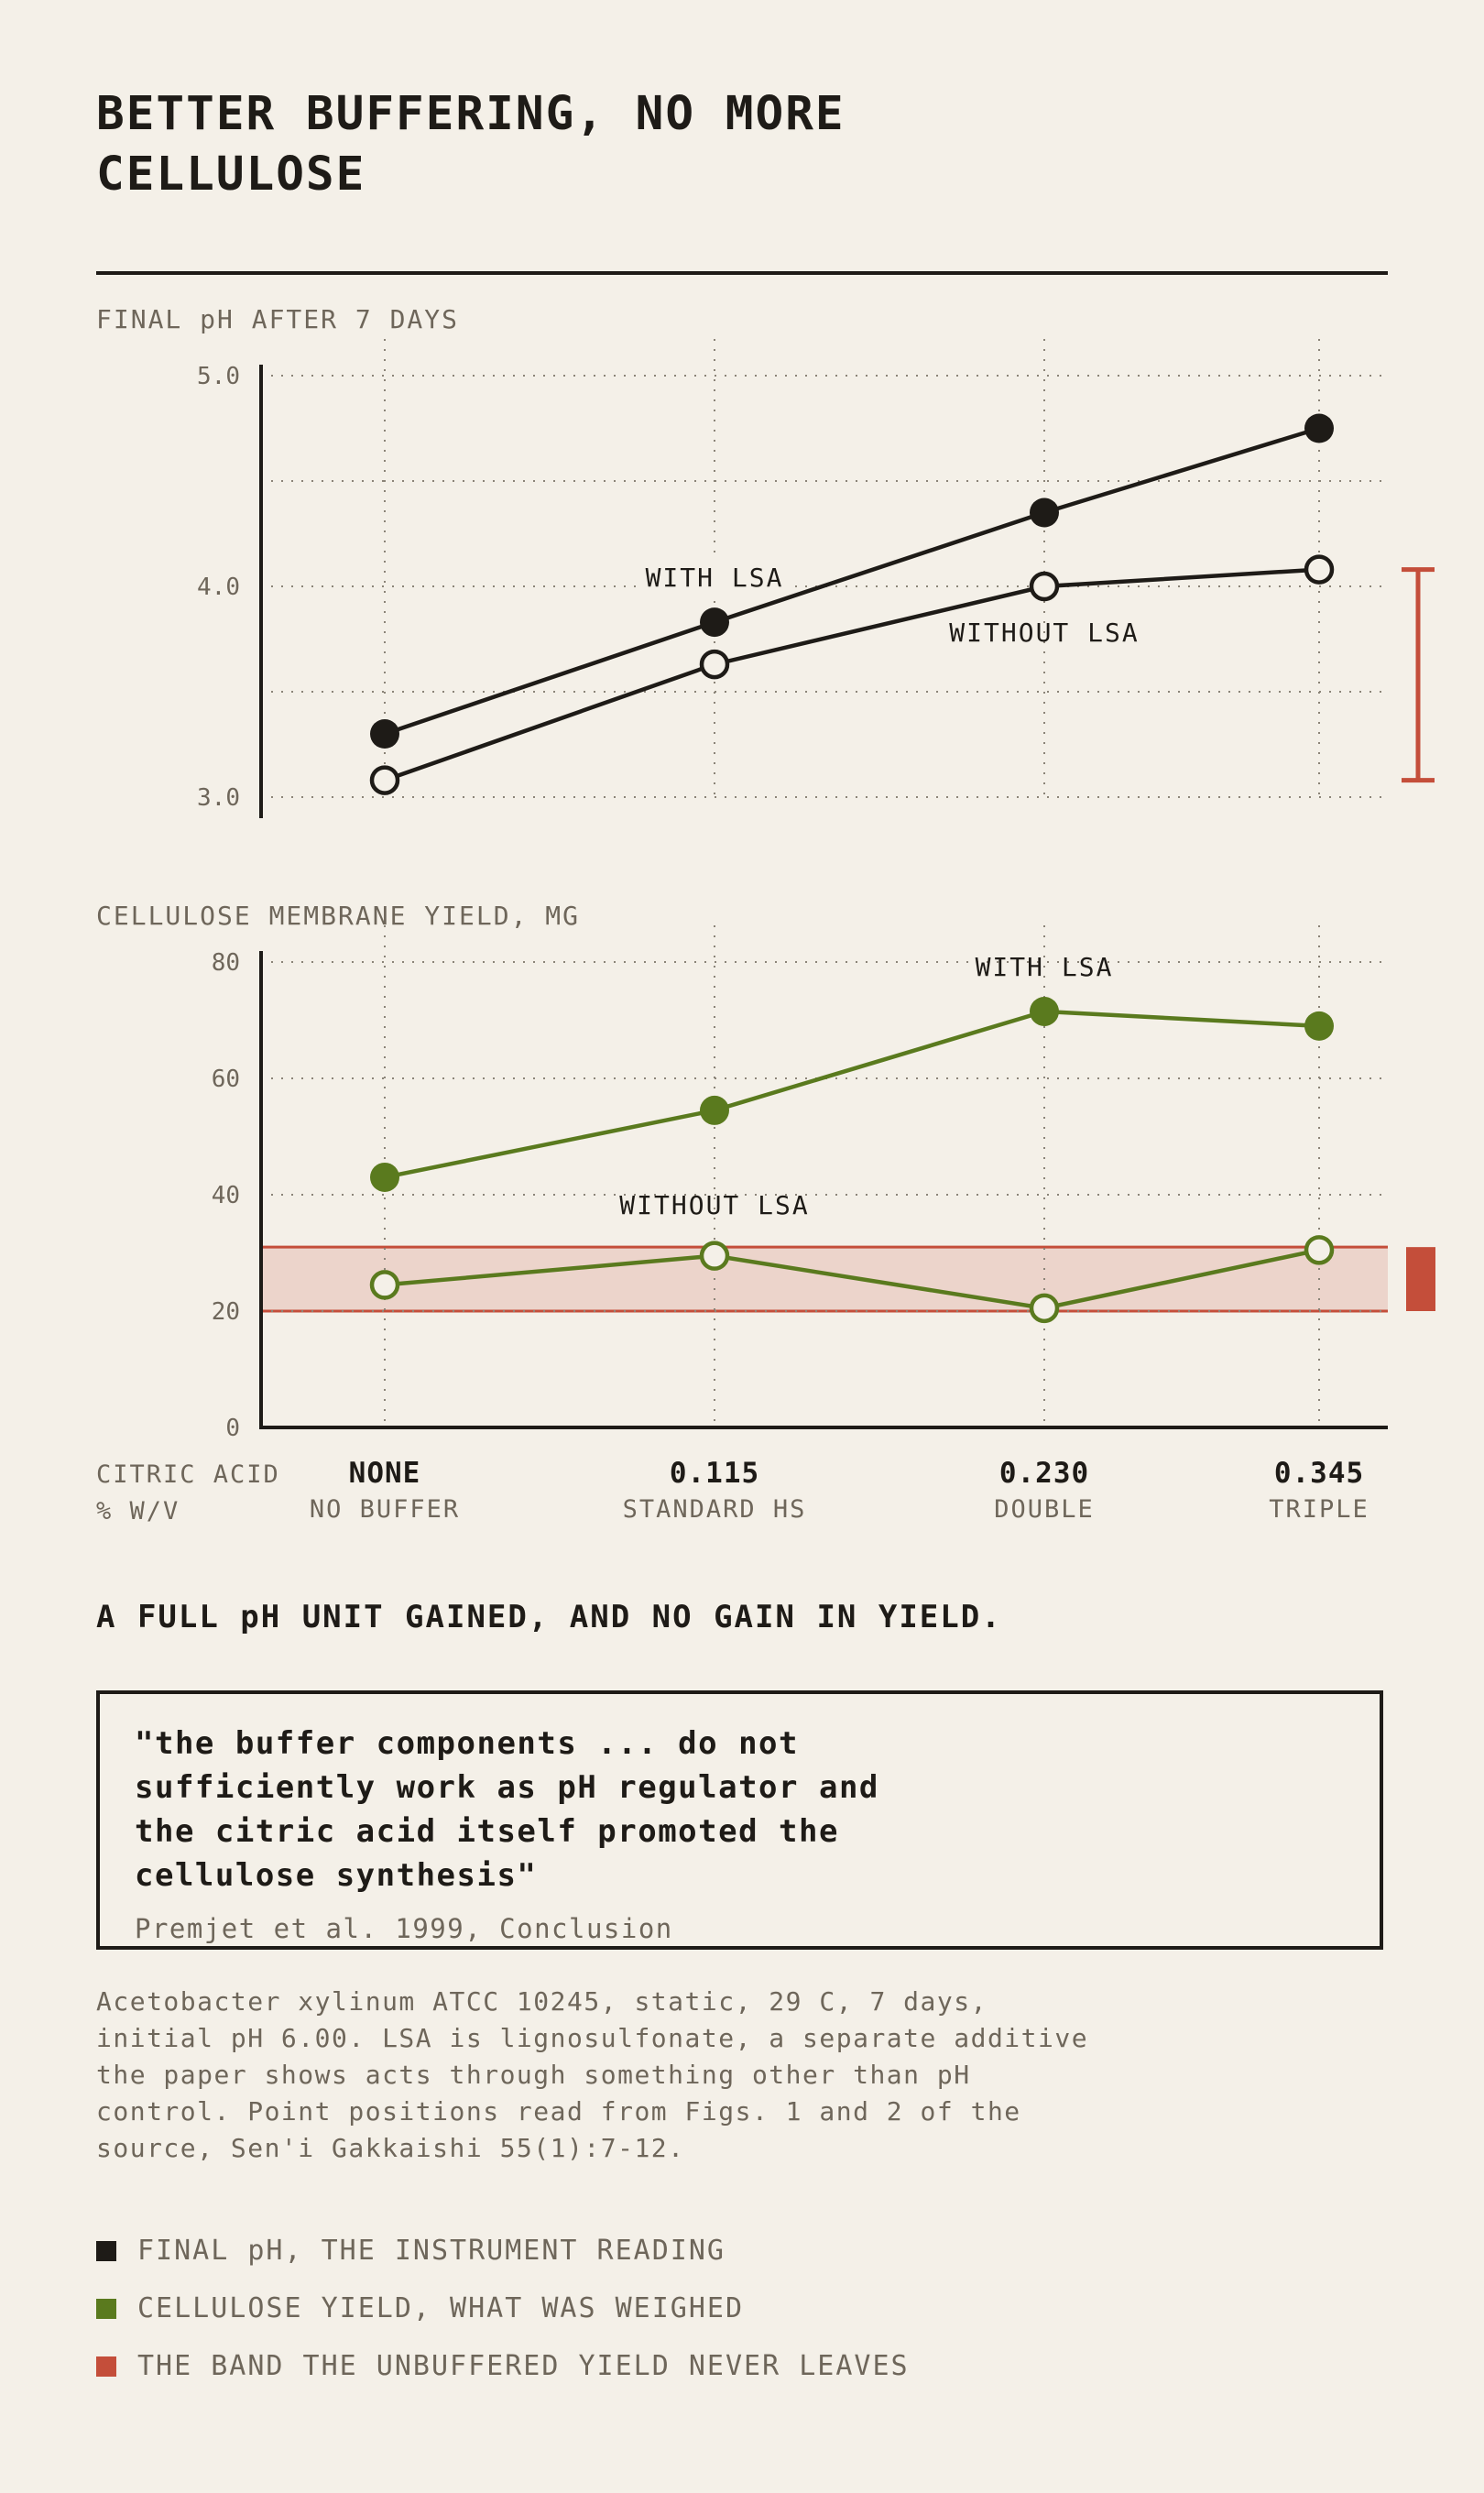 This screenshot has width=1484, height=2493. Describe the element at coordinates (188, 1493) in the screenshot. I see `x-axis-caption: CITRIC ACID % W/V` at that location.